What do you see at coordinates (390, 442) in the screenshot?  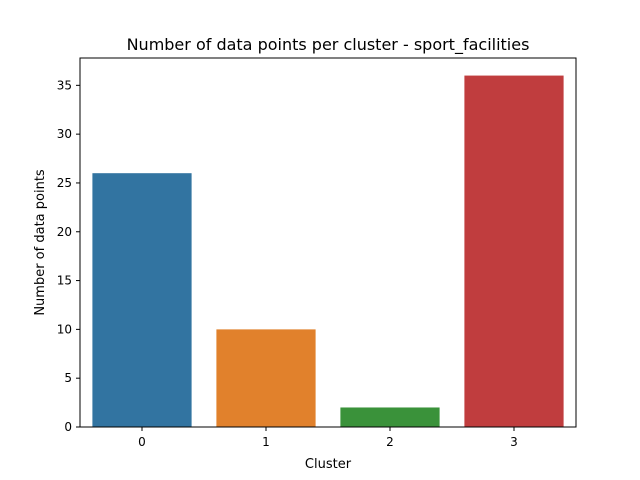 I see `x-tick-label: 2` at bounding box center [390, 442].